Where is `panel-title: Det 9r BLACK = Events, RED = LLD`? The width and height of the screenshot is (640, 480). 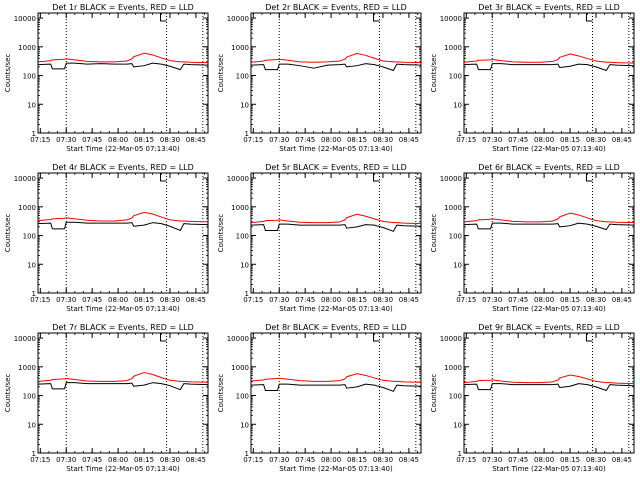
panel-title: Det 9r BLACK = Events, RED = LLD is located at coordinates (549, 327).